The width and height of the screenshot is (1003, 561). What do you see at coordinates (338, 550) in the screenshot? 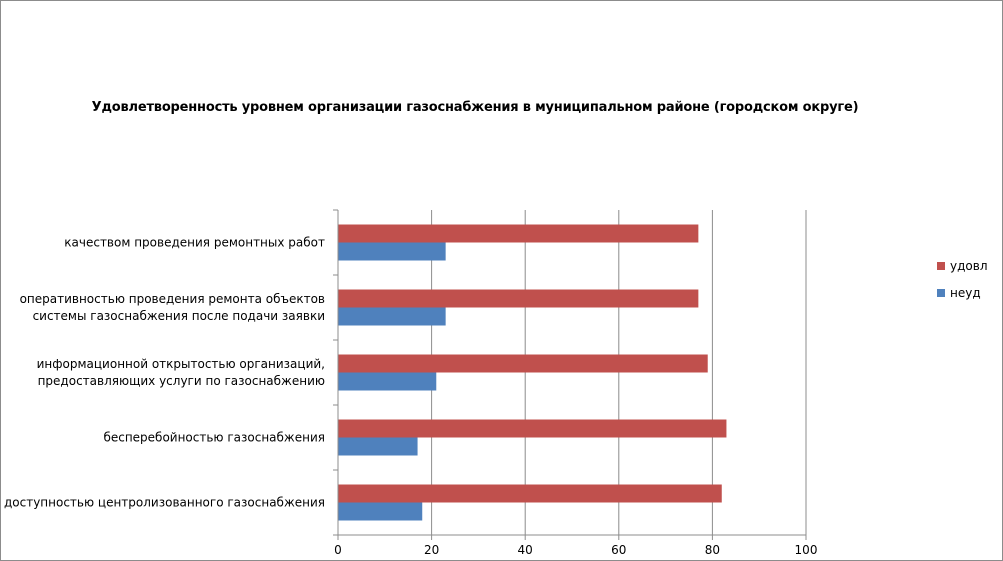
I see `x-tick-label: 0` at bounding box center [338, 550].